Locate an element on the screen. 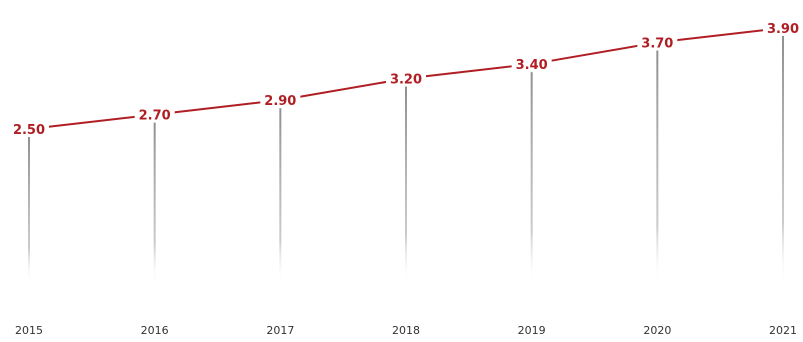 The height and width of the screenshot is (342, 803). x-tick-label: 2020 is located at coordinates (657, 330).